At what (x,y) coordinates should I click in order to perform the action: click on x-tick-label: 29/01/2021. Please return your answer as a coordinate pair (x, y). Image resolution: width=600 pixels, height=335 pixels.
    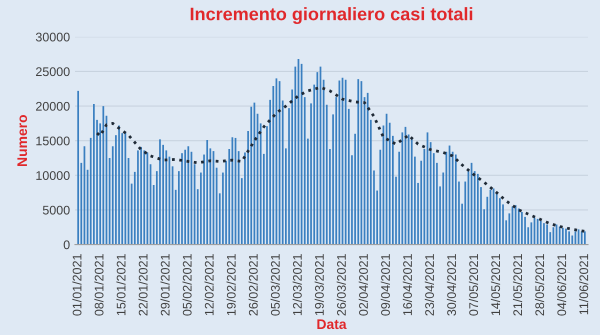
    Looking at the image, I should click on (165, 285).